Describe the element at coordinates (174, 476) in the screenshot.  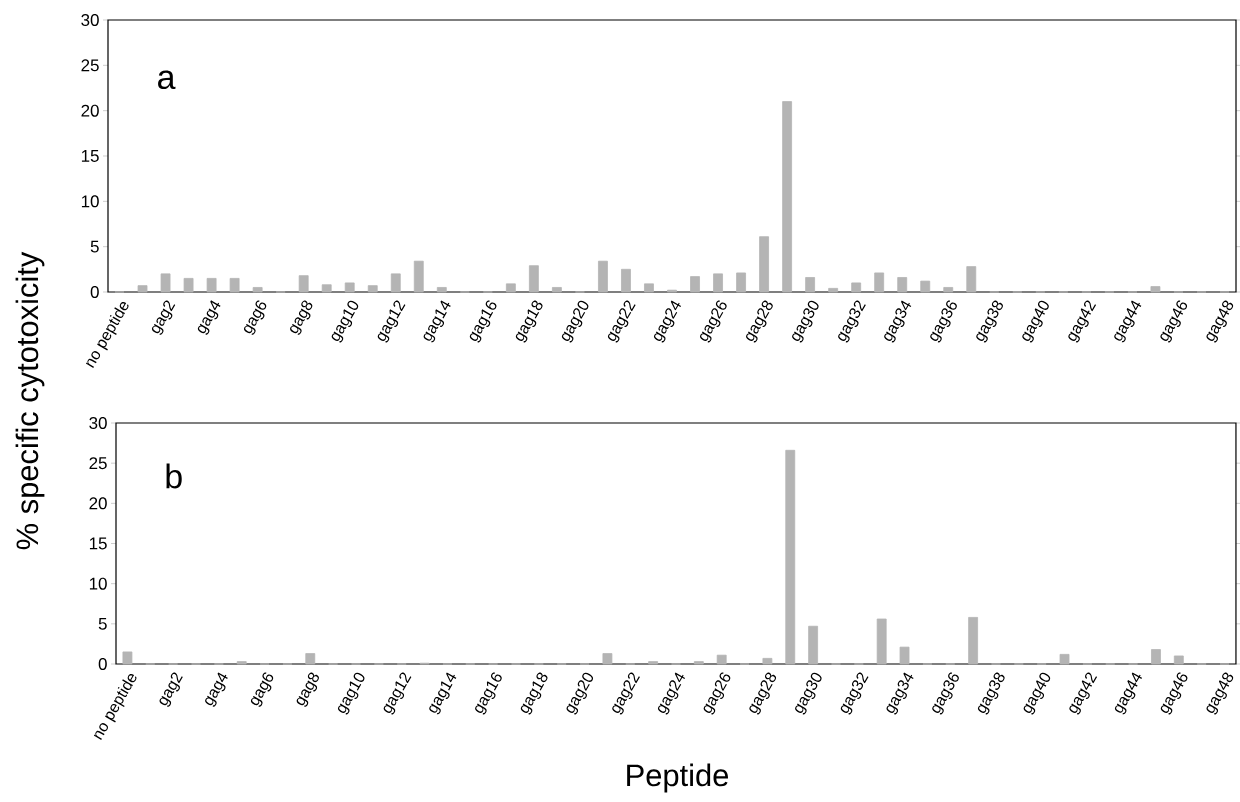
I see `text: b` at that location.